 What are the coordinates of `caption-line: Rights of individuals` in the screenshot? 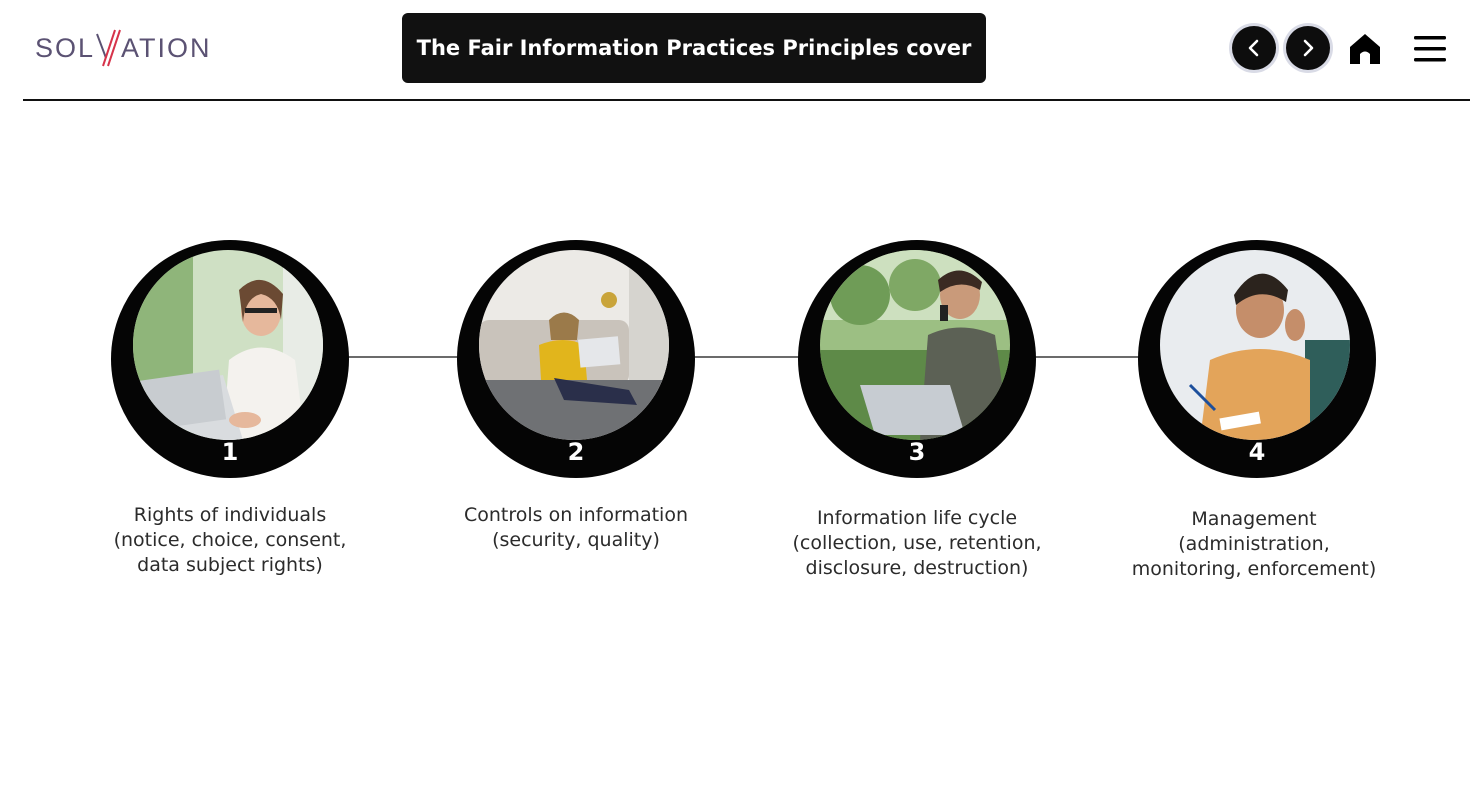 It's located at (230, 515).